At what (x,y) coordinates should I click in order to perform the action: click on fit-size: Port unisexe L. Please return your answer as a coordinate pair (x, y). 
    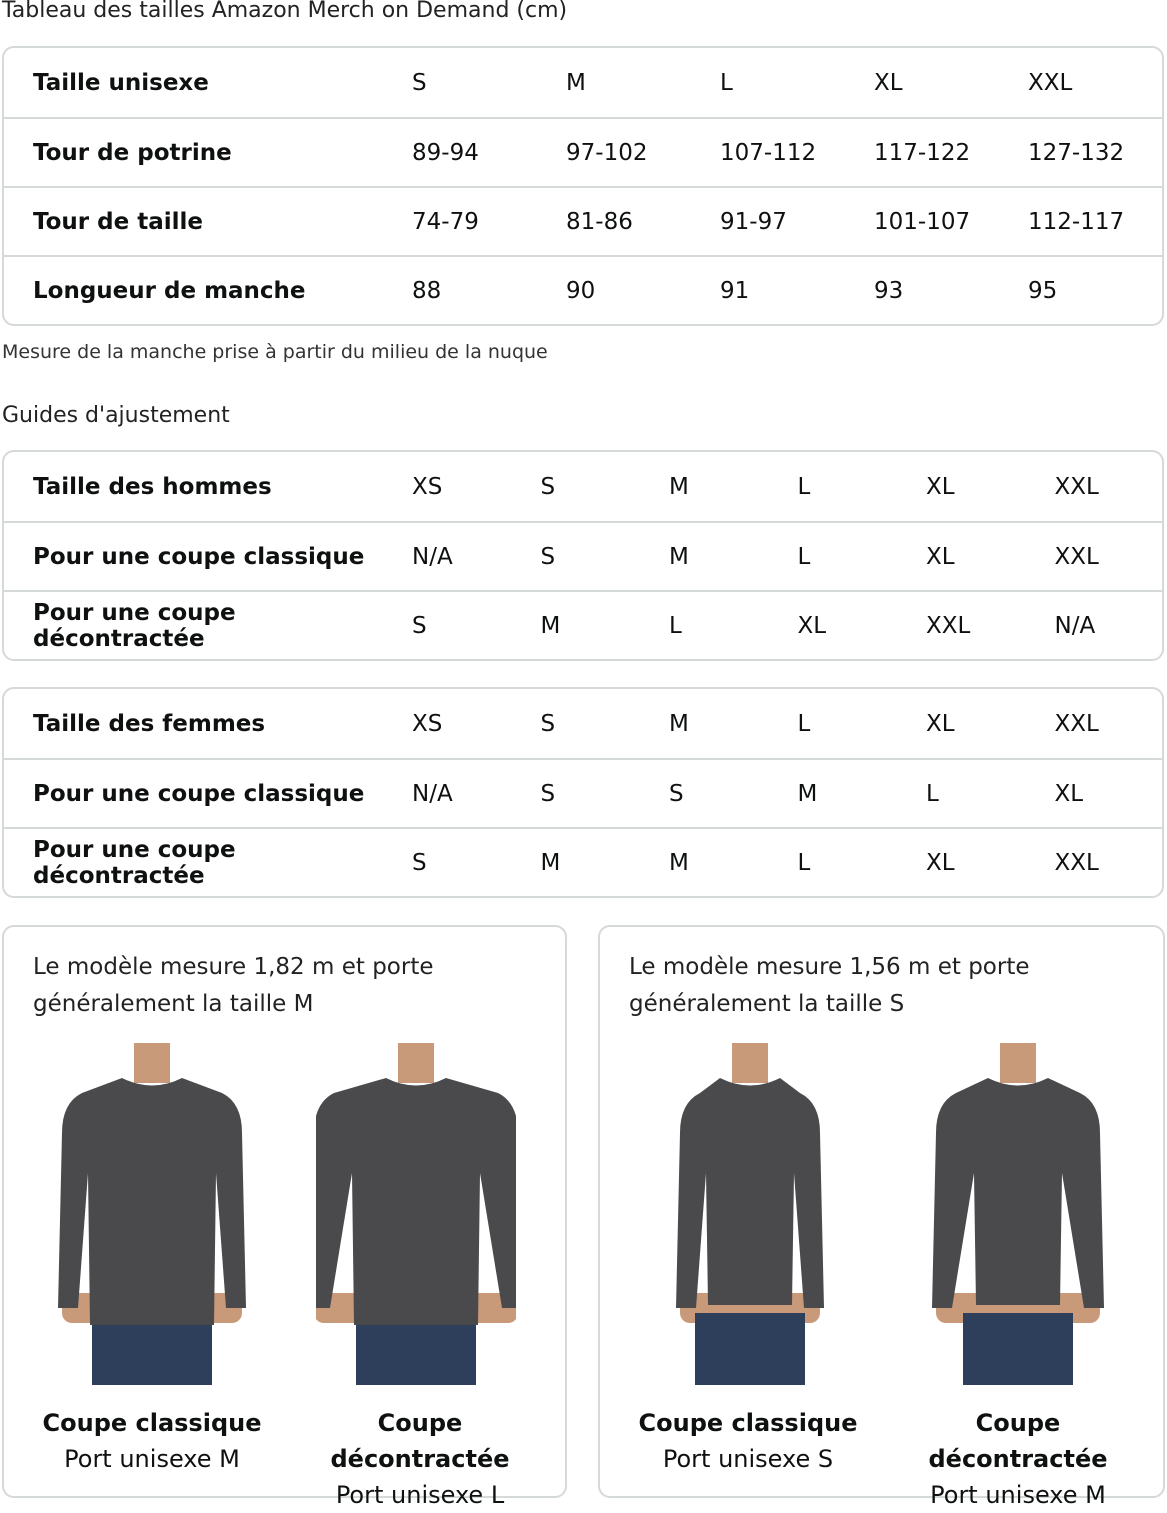
    Looking at the image, I should click on (420, 1495).